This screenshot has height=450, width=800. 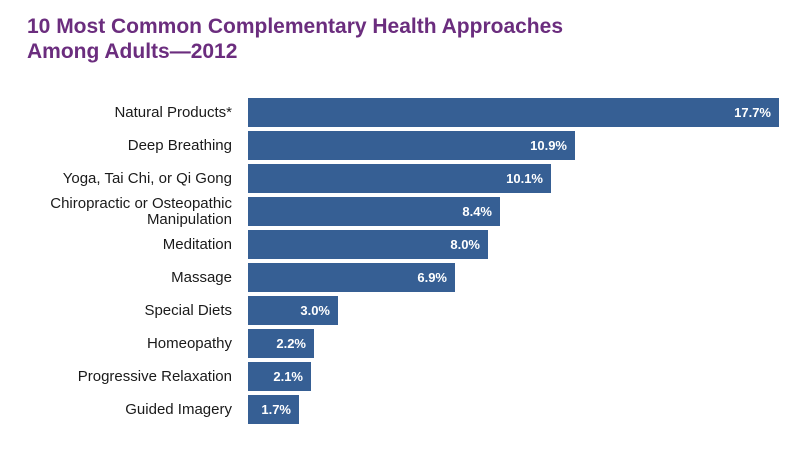 I want to click on bar-value-label-1: 10.9%, so click(x=548, y=145).